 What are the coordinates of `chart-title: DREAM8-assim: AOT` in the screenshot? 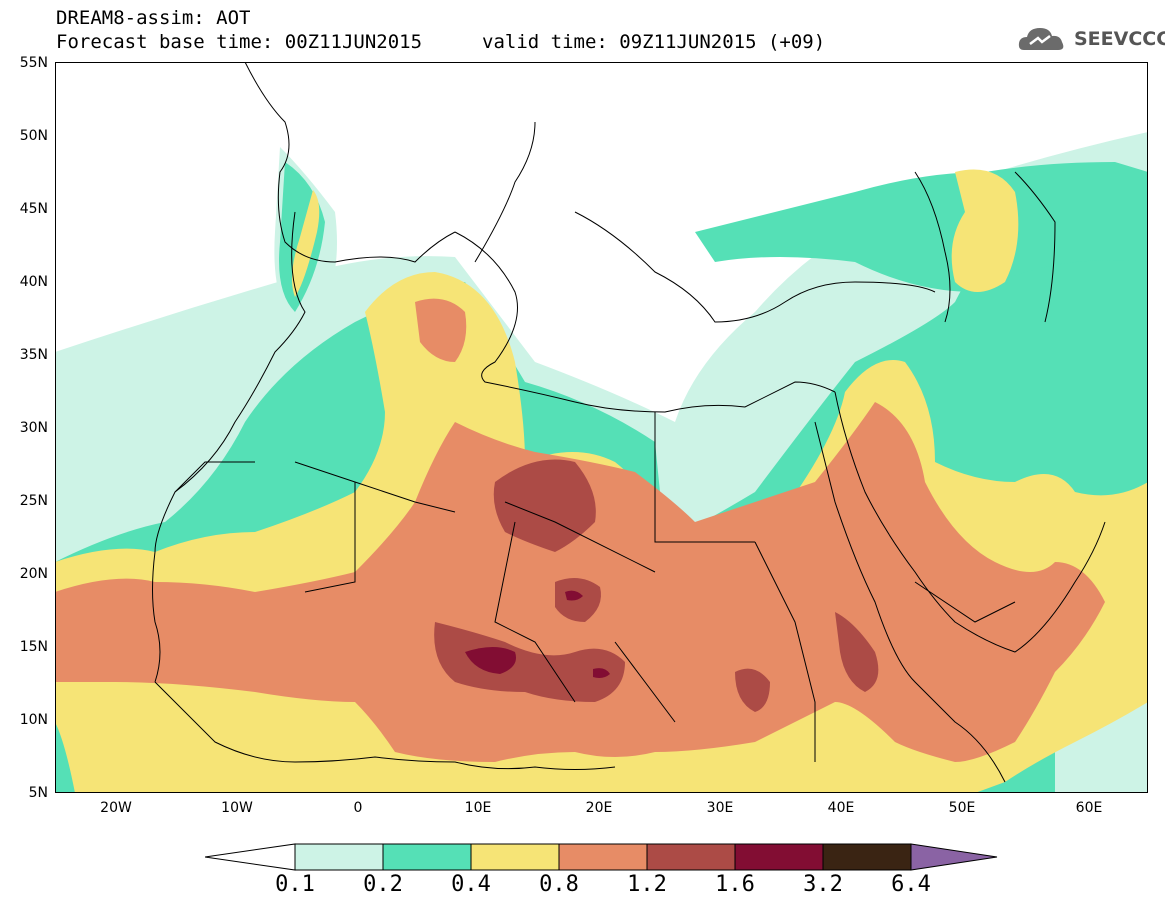 It's located at (153, 18).